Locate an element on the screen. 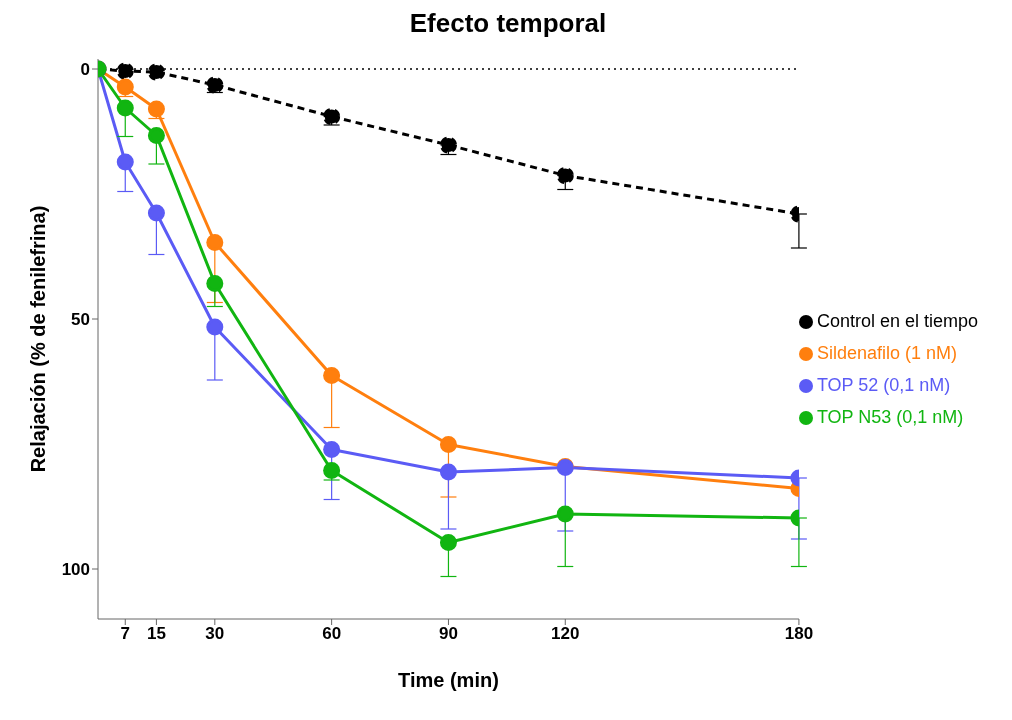 This screenshot has height=720, width=1012. x-tick-label: 180 is located at coordinates (799, 634).